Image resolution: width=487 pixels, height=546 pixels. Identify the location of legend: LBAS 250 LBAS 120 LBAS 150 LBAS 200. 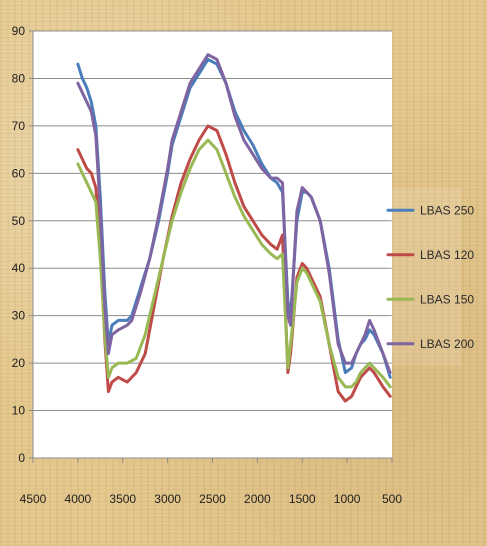
(430, 277).